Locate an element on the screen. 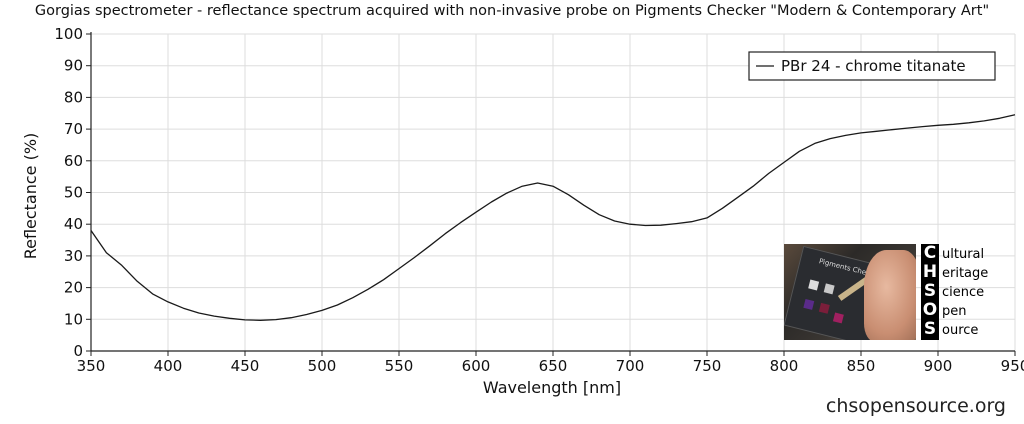  site-credit: chsopensource.org is located at coordinates (915, 406).